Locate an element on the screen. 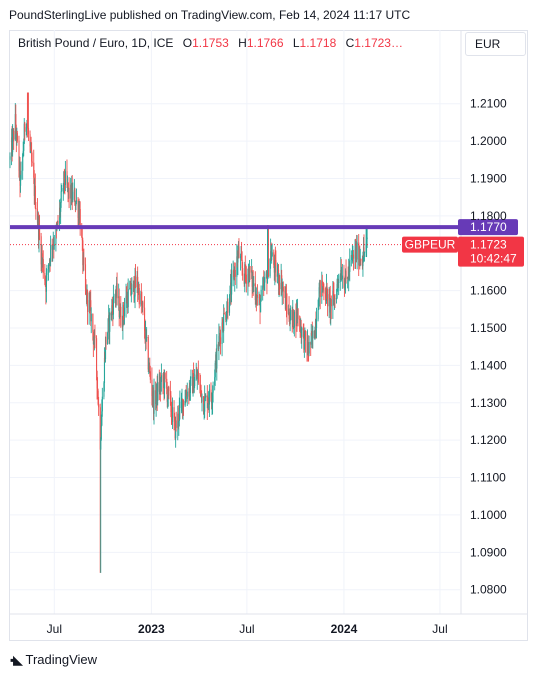  x-tick-label: Jul is located at coordinates (54, 629).